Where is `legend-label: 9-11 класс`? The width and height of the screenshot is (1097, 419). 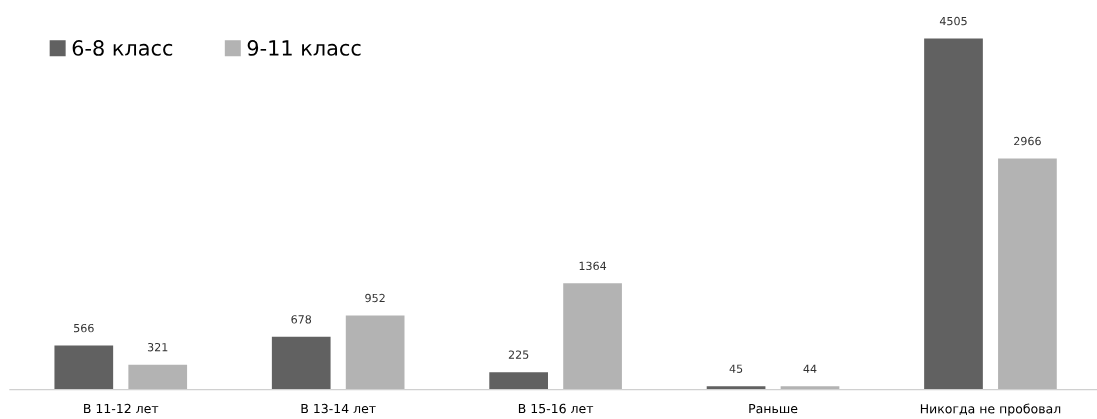 legend-label: 9-11 класс is located at coordinates (304, 48).